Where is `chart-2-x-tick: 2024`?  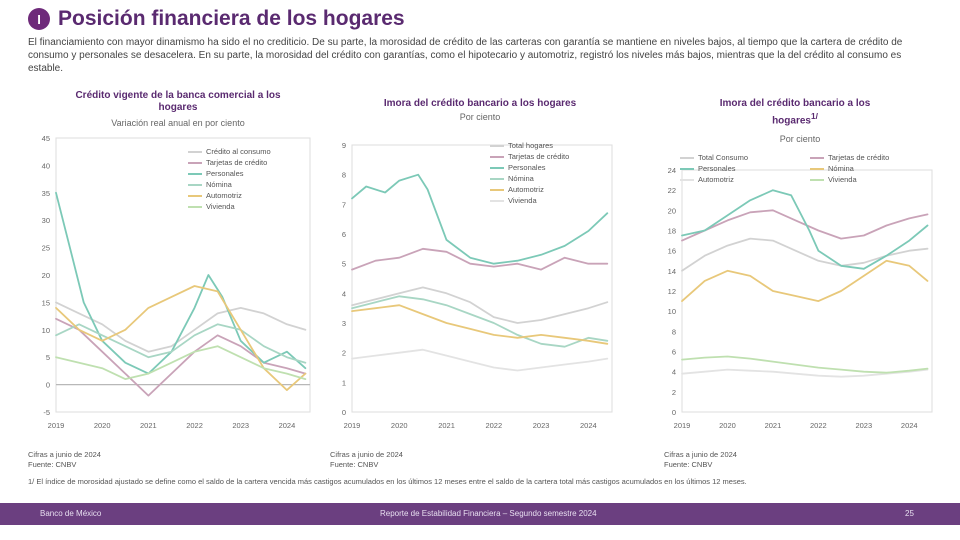 chart-2-x-tick: 2024 is located at coordinates (588, 425).